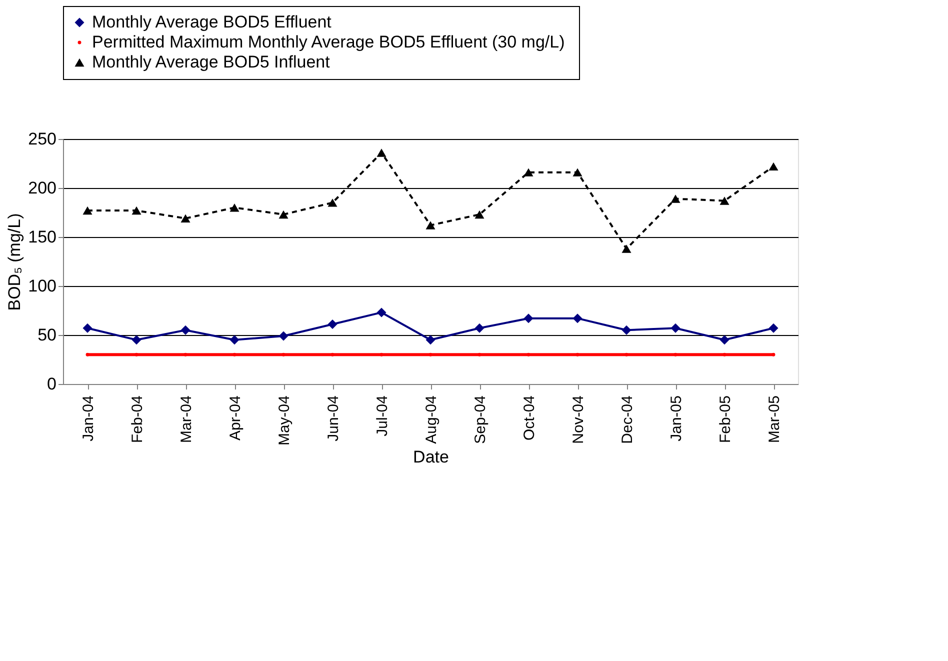  Describe the element at coordinates (382, 416) in the screenshot. I see `x-tick-label: Jul-04` at that location.